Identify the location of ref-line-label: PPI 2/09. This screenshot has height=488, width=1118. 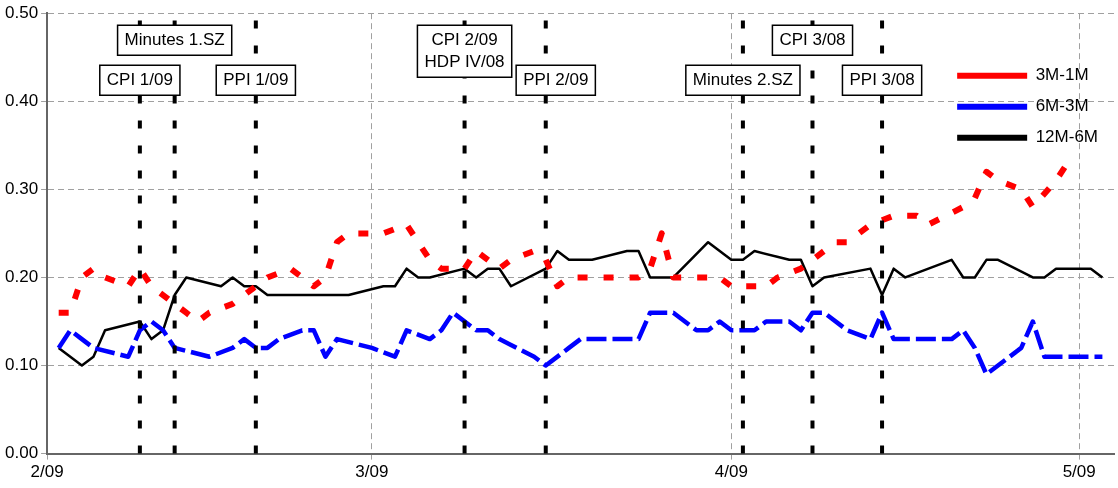
(556, 79).